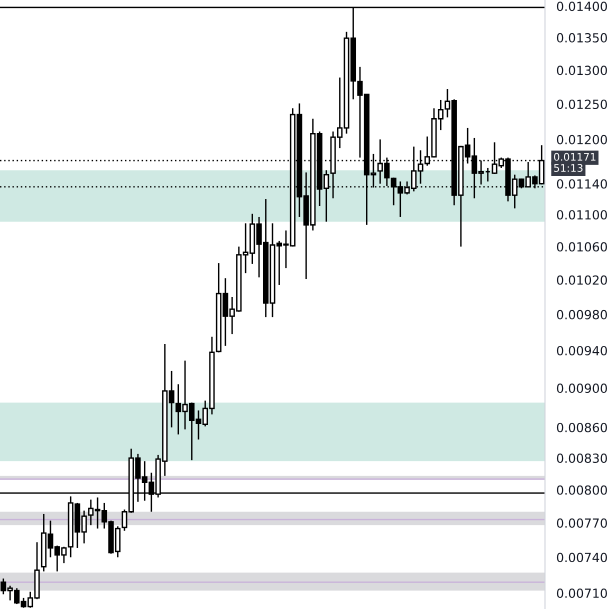 This screenshot has width=609, height=609. What do you see at coordinates (581, 247) in the screenshot?
I see `y-tick-label: 0.01060` at bounding box center [581, 247].